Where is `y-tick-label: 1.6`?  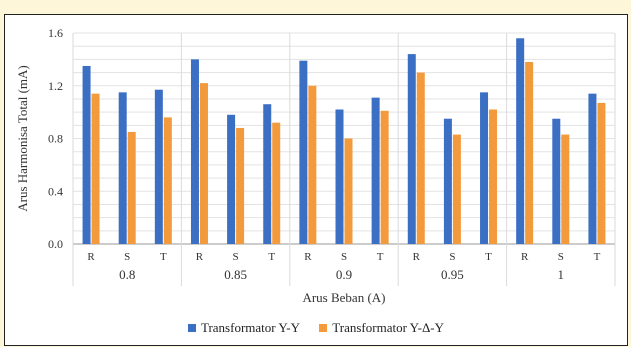
y-tick-label: 1.6 is located at coordinates (55, 33).